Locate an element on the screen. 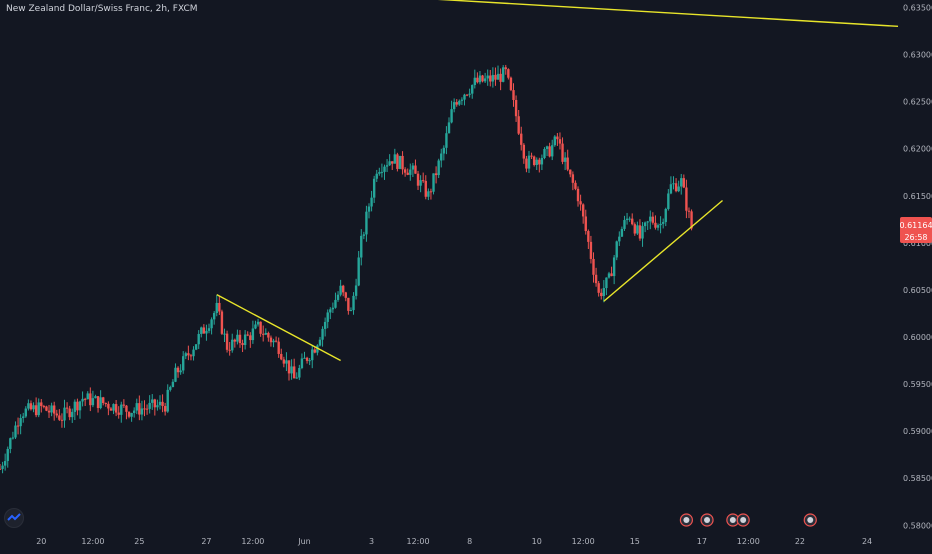 The image size is (932, 554). trendline-wedge-top is located at coordinates (278, 328).